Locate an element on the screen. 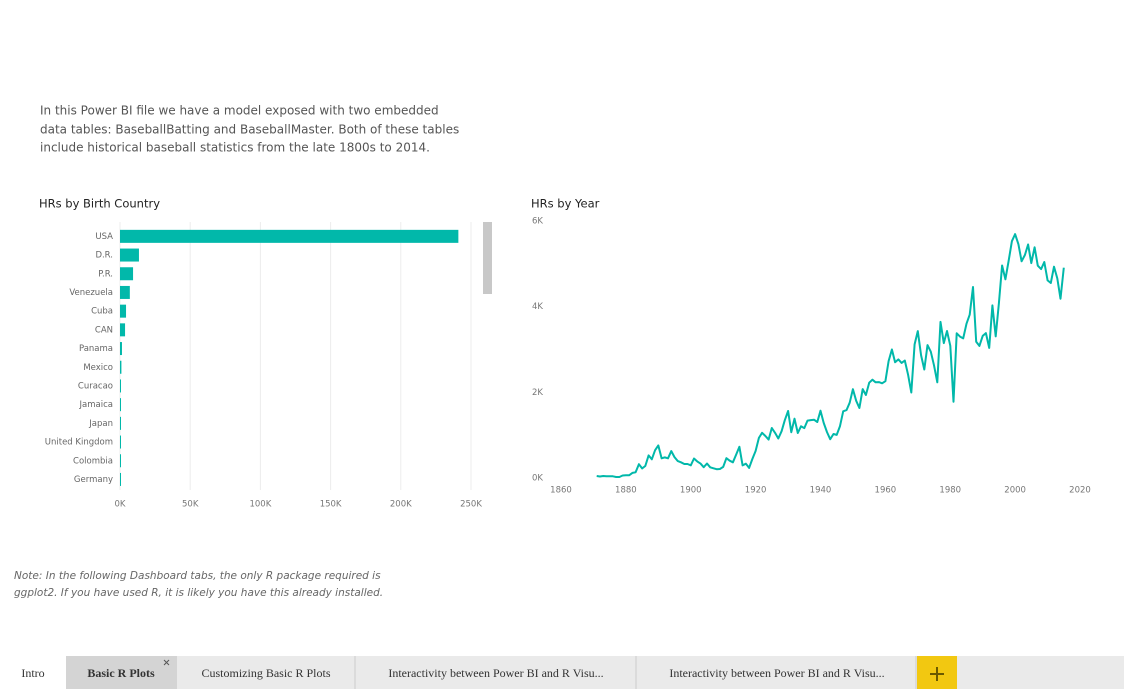  tab-active is located at coordinates (33, 672).